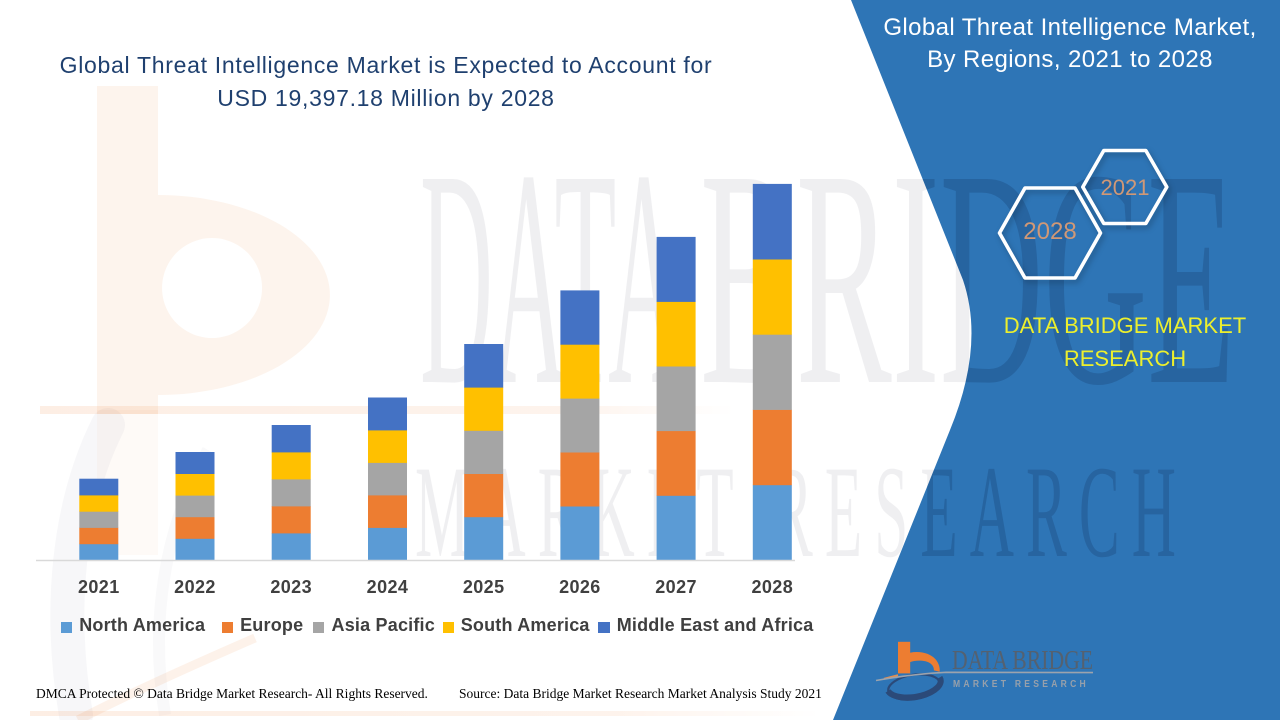  I want to click on svg-text: DATA, so click(550, 278).